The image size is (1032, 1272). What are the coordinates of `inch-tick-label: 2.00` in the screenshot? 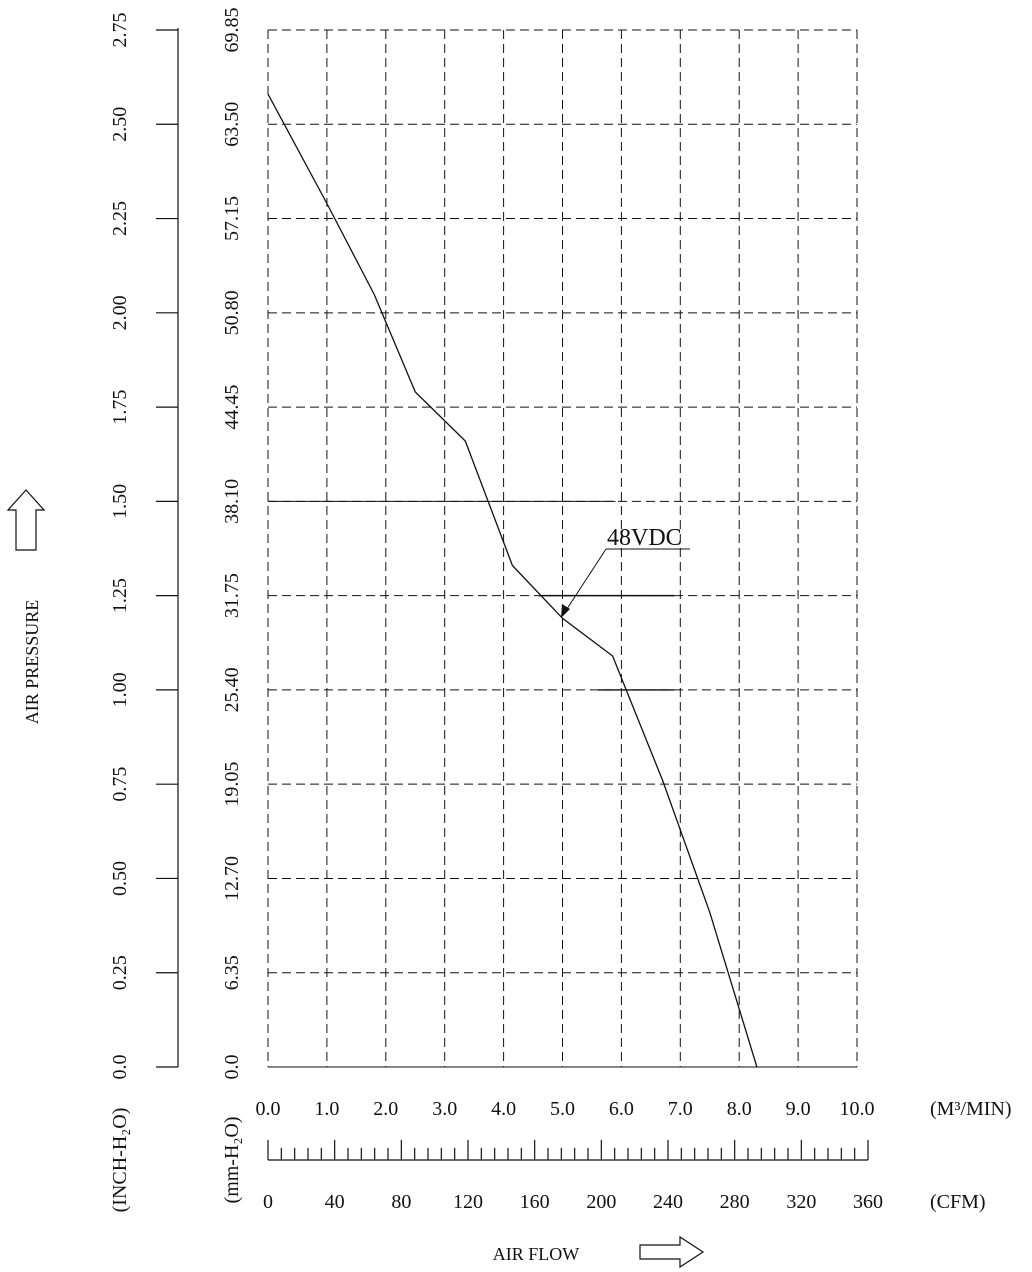 It's located at (120, 312).